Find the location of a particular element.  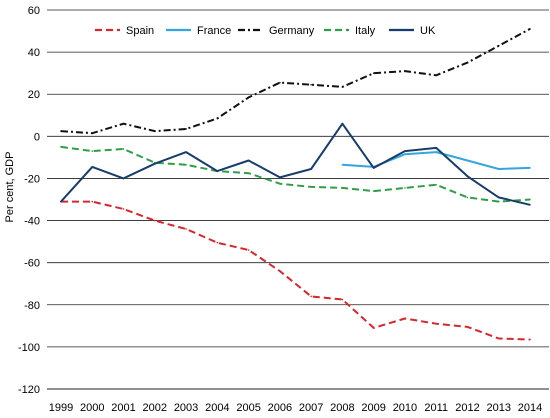

x-tick-label: 2011 is located at coordinates (436, 408).